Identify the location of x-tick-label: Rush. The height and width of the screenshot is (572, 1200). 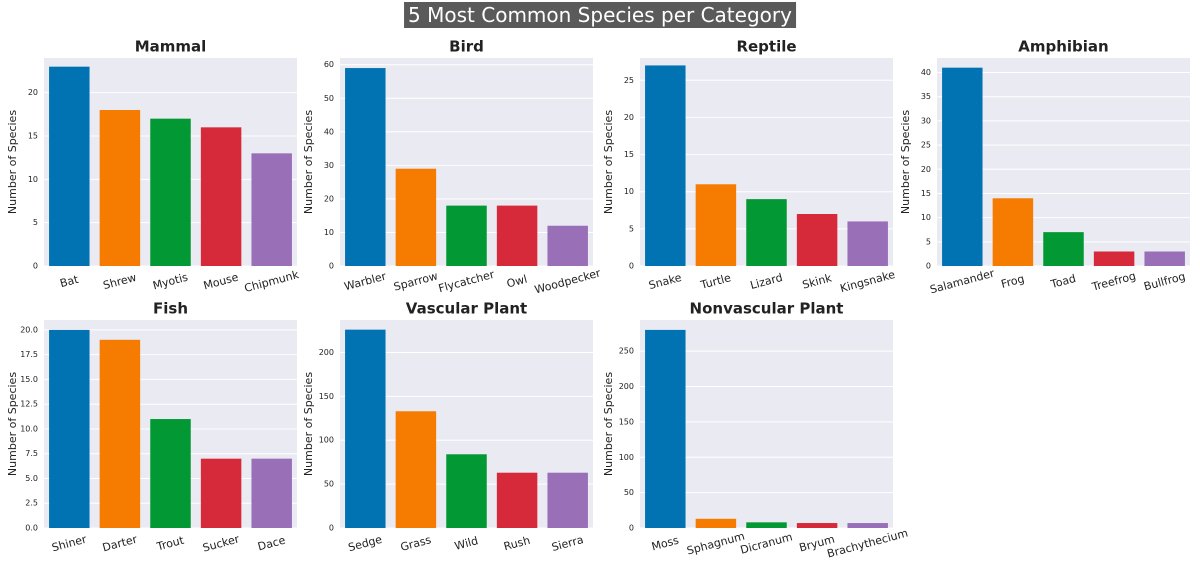
(516, 544).